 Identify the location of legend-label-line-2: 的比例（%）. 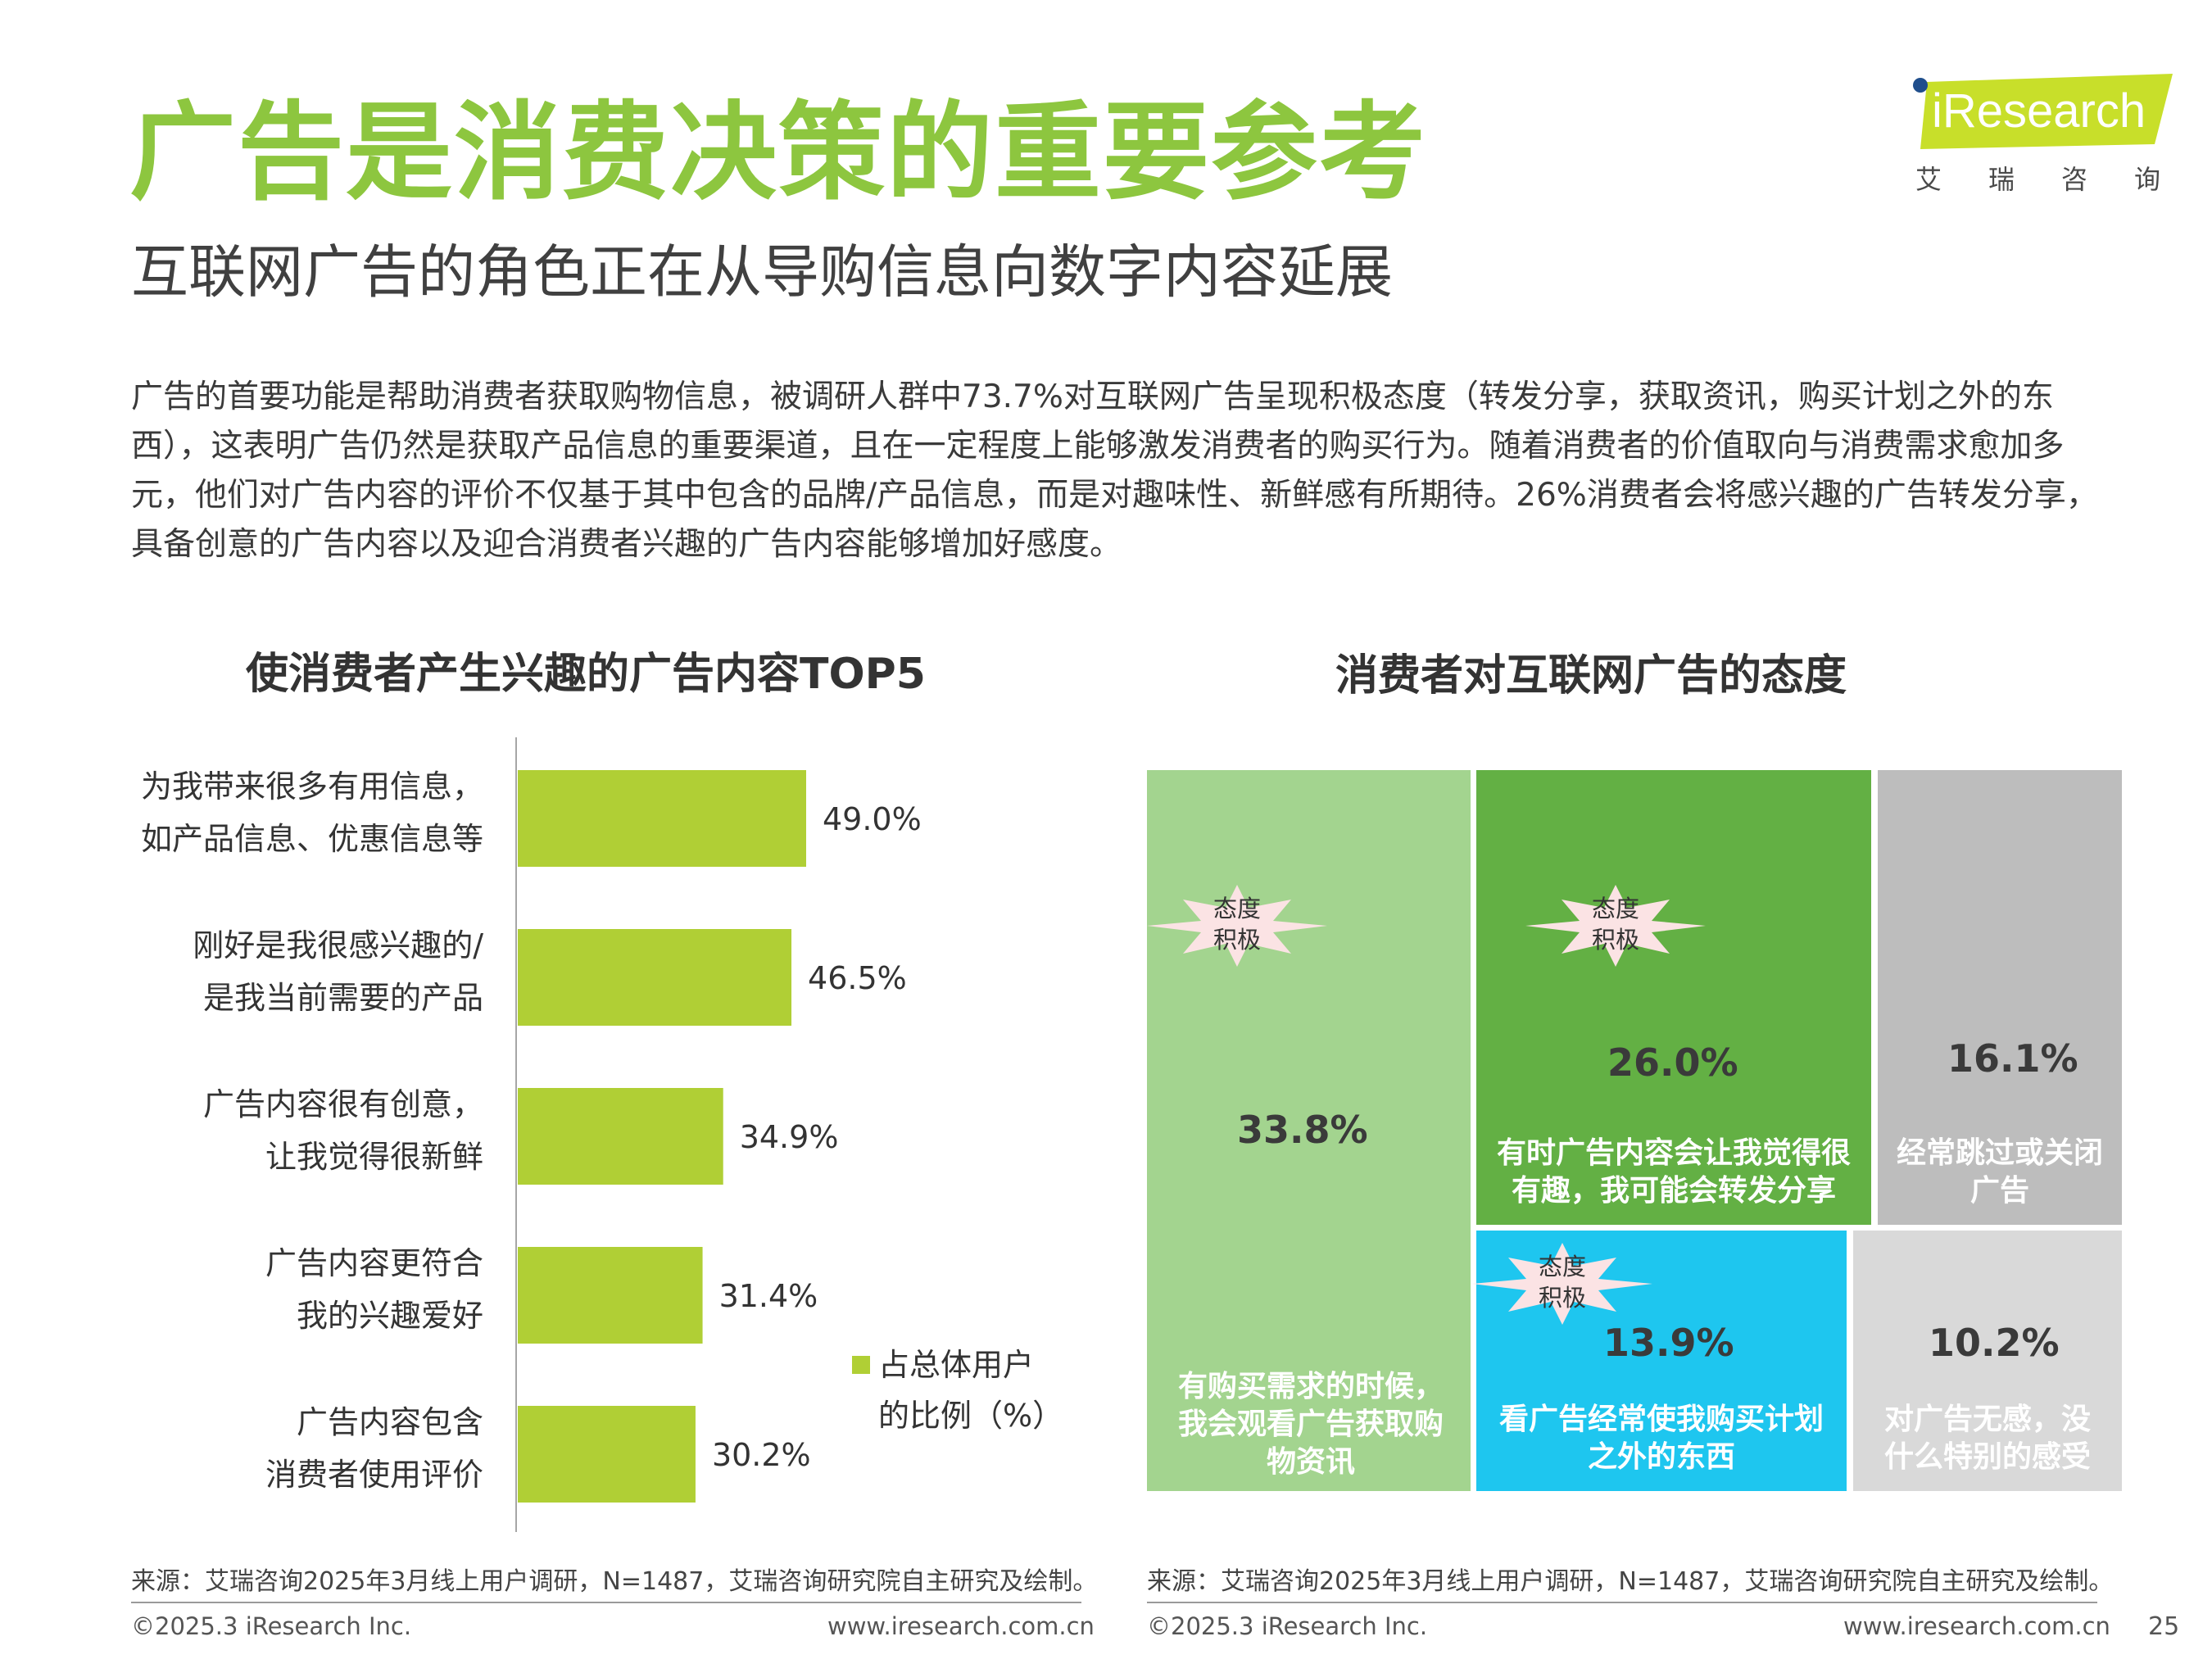
(971, 1416).